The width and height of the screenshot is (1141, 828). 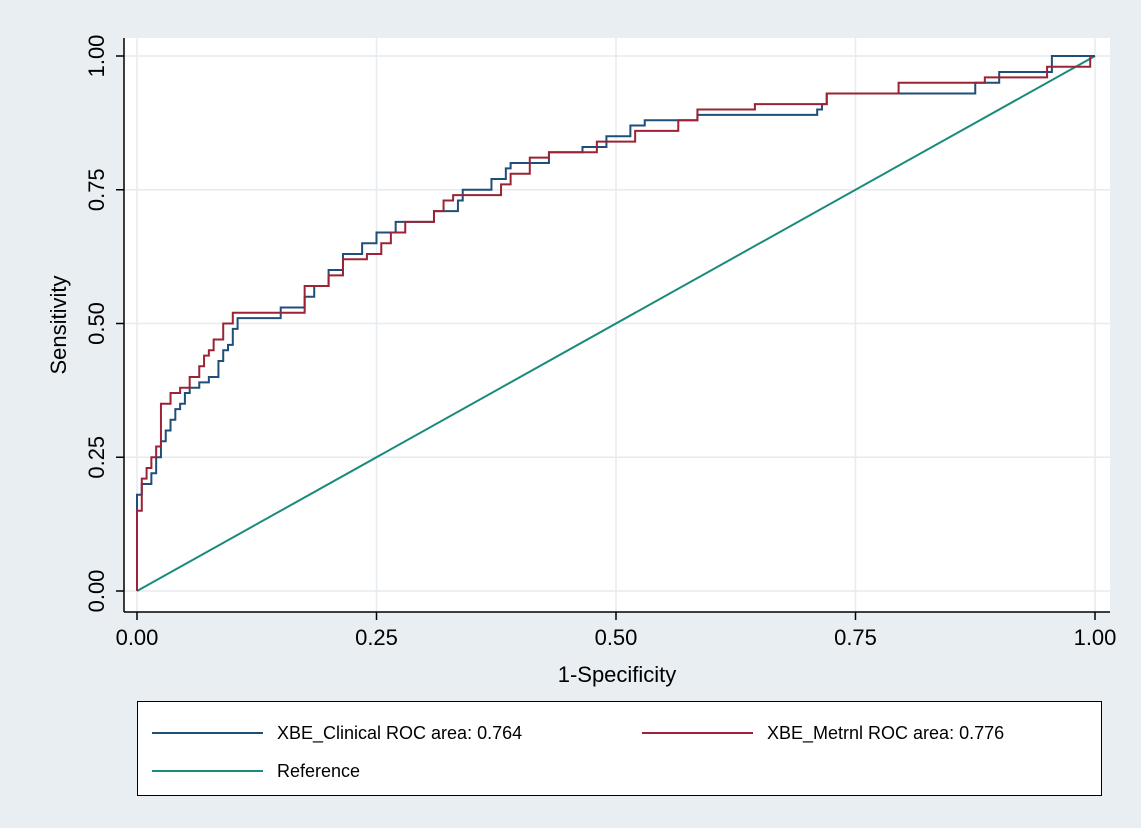 What do you see at coordinates (617, 674) in the screenshot?
I see `x-axis-label: 1-Specificity` at bounding box center [617, 674].